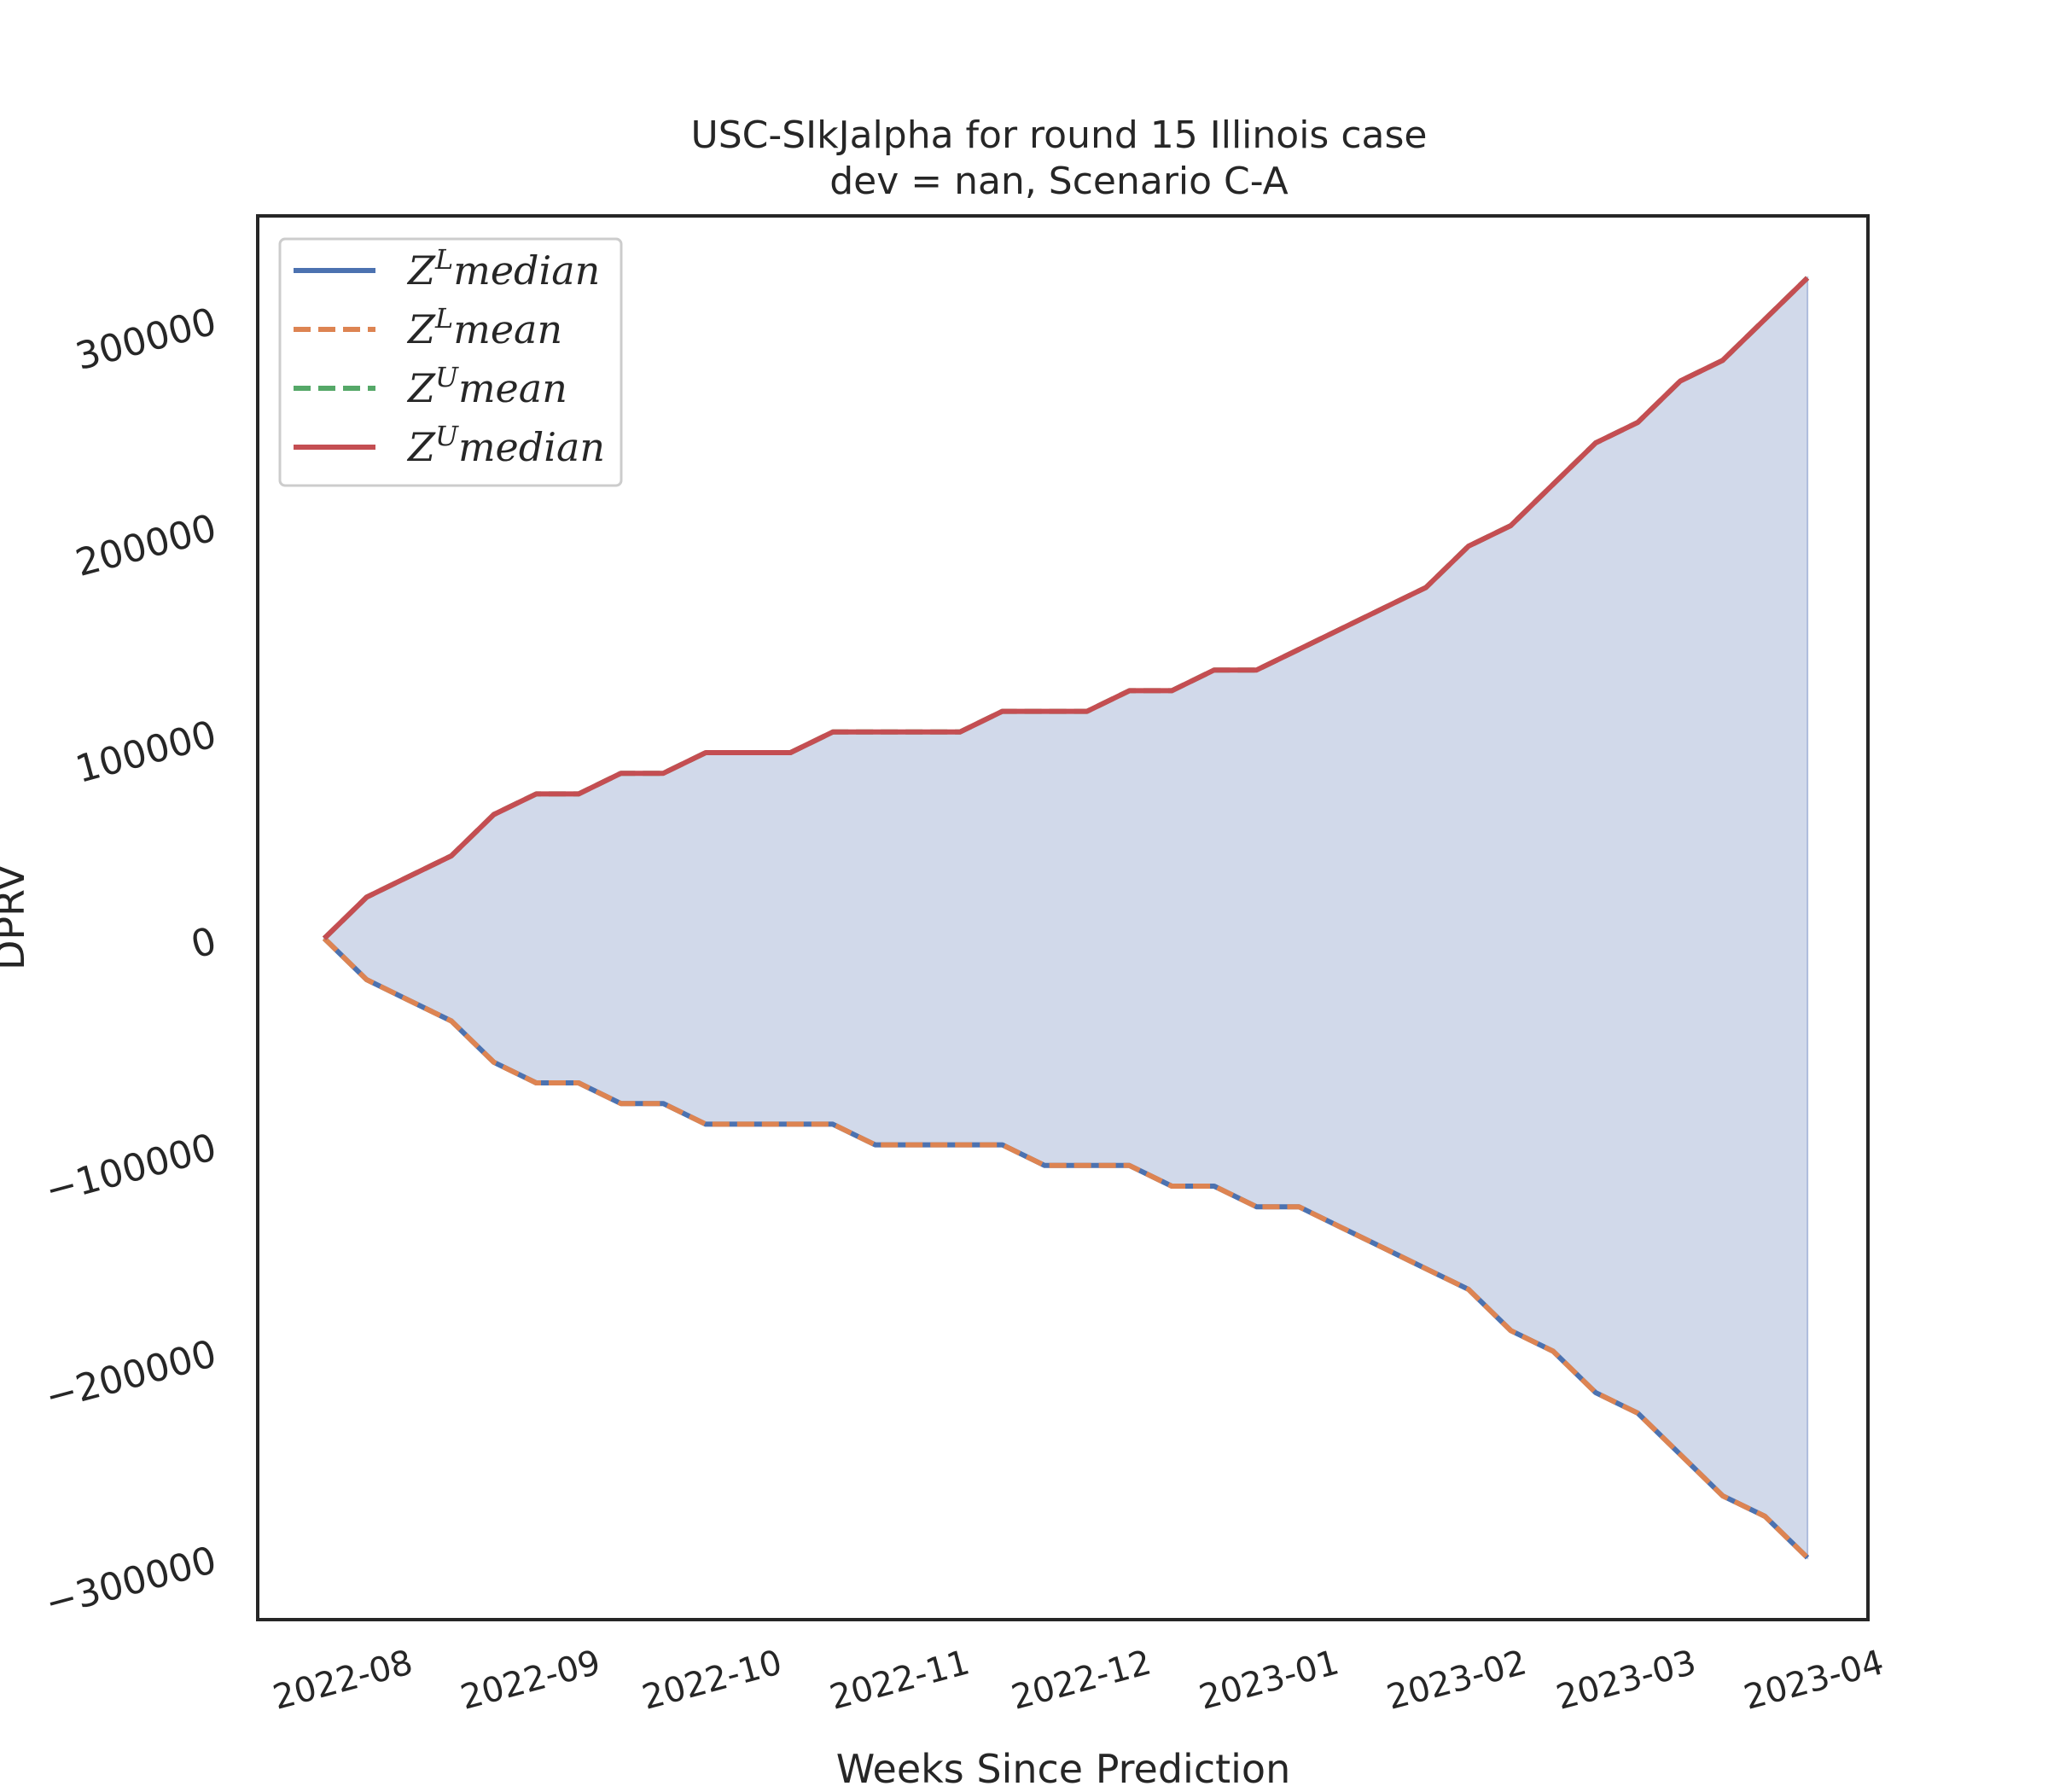 The image size is (2048, 1792). I want to click on legend-frame, so click(451, 362).